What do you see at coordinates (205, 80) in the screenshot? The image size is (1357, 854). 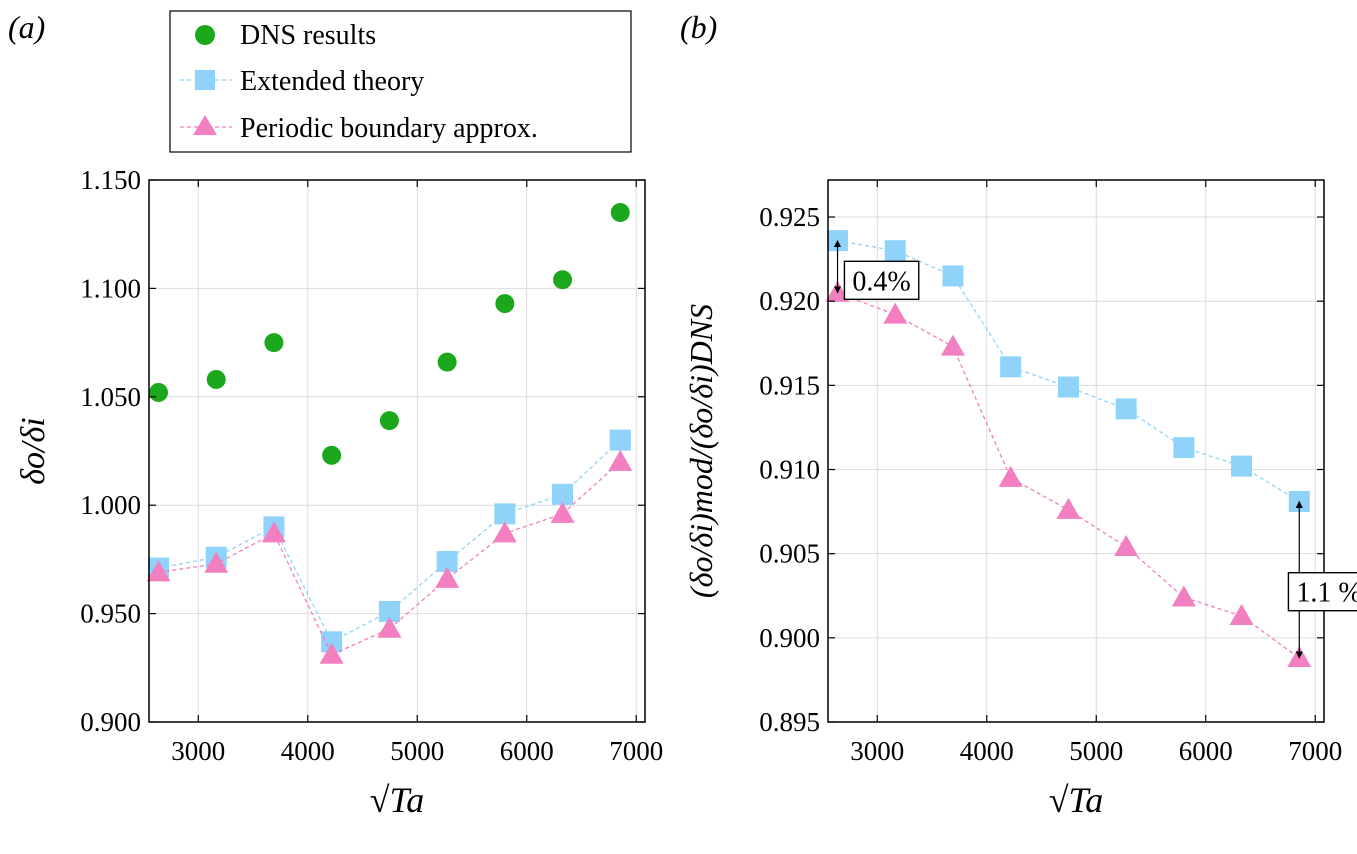 I see `legend-marker-extended` at bounding box center [205, 80].